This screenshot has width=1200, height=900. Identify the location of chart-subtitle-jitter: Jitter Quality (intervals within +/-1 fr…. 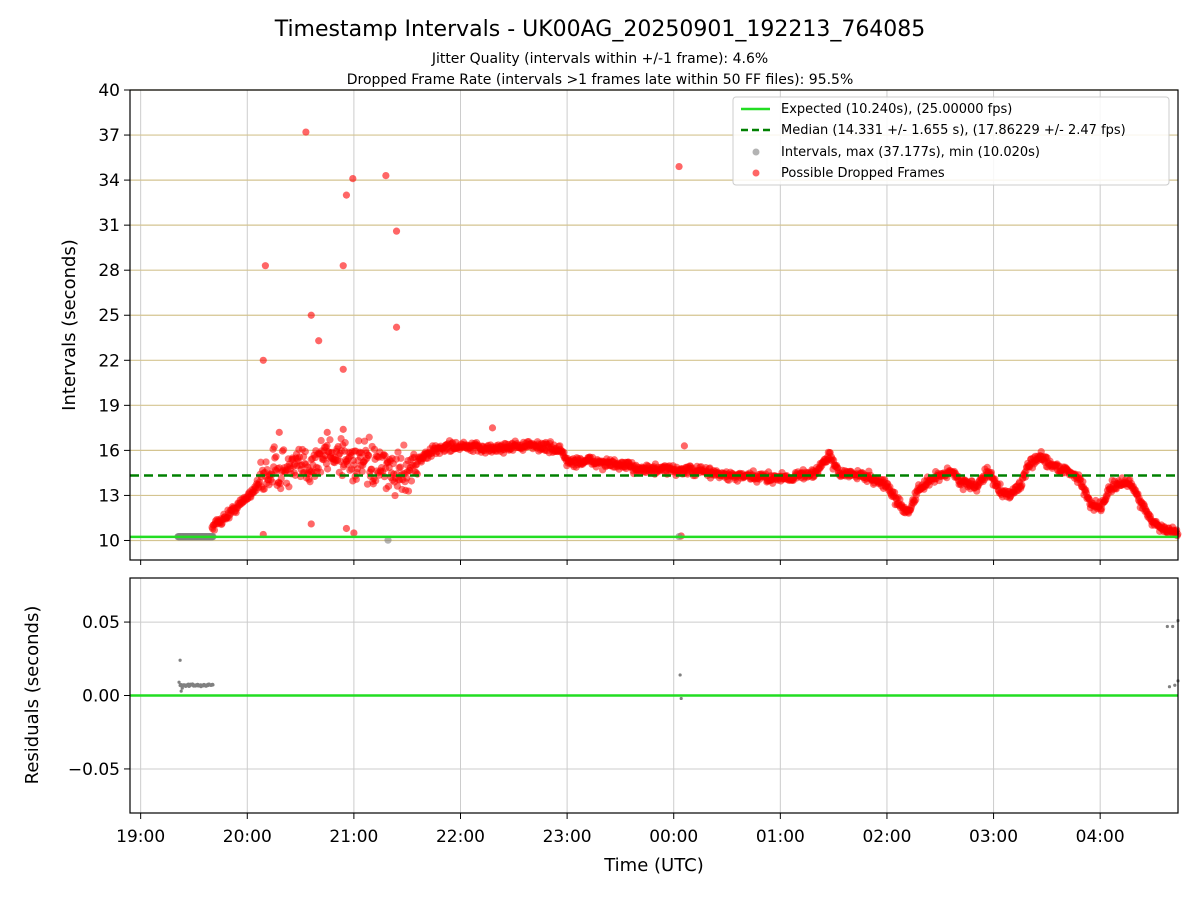
(599, 59).